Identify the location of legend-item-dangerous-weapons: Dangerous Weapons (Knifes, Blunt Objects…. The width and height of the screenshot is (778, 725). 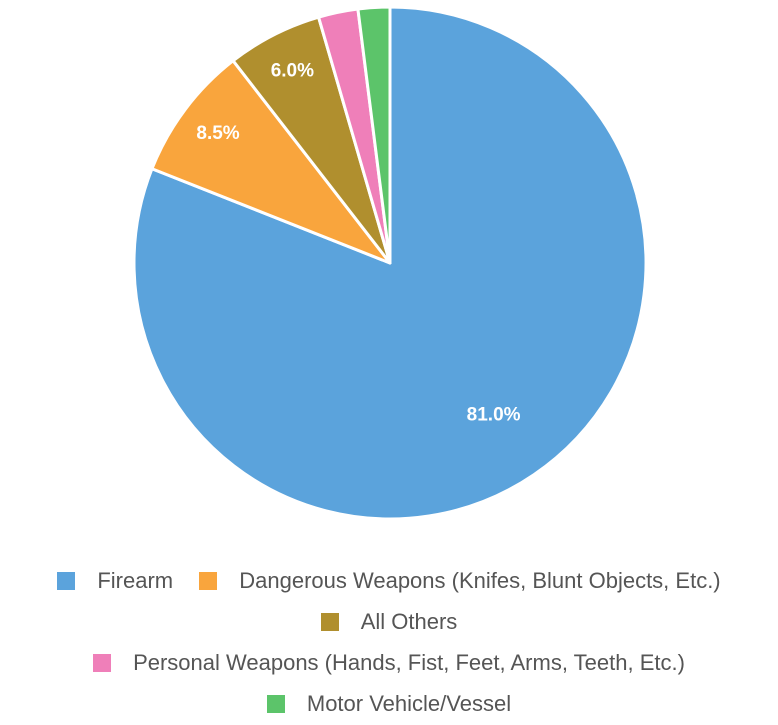
(460, 580).